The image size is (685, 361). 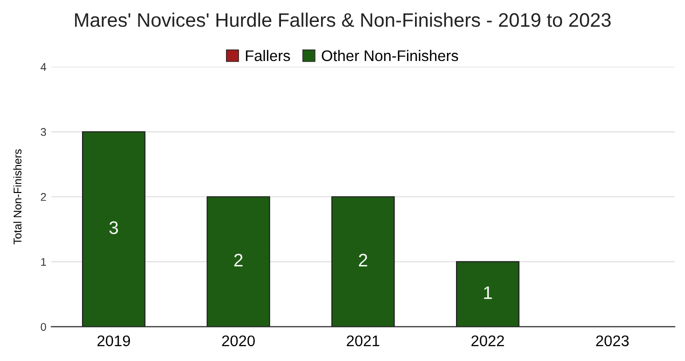 I want to click on data-label: 3, so click(x=113, y=227).